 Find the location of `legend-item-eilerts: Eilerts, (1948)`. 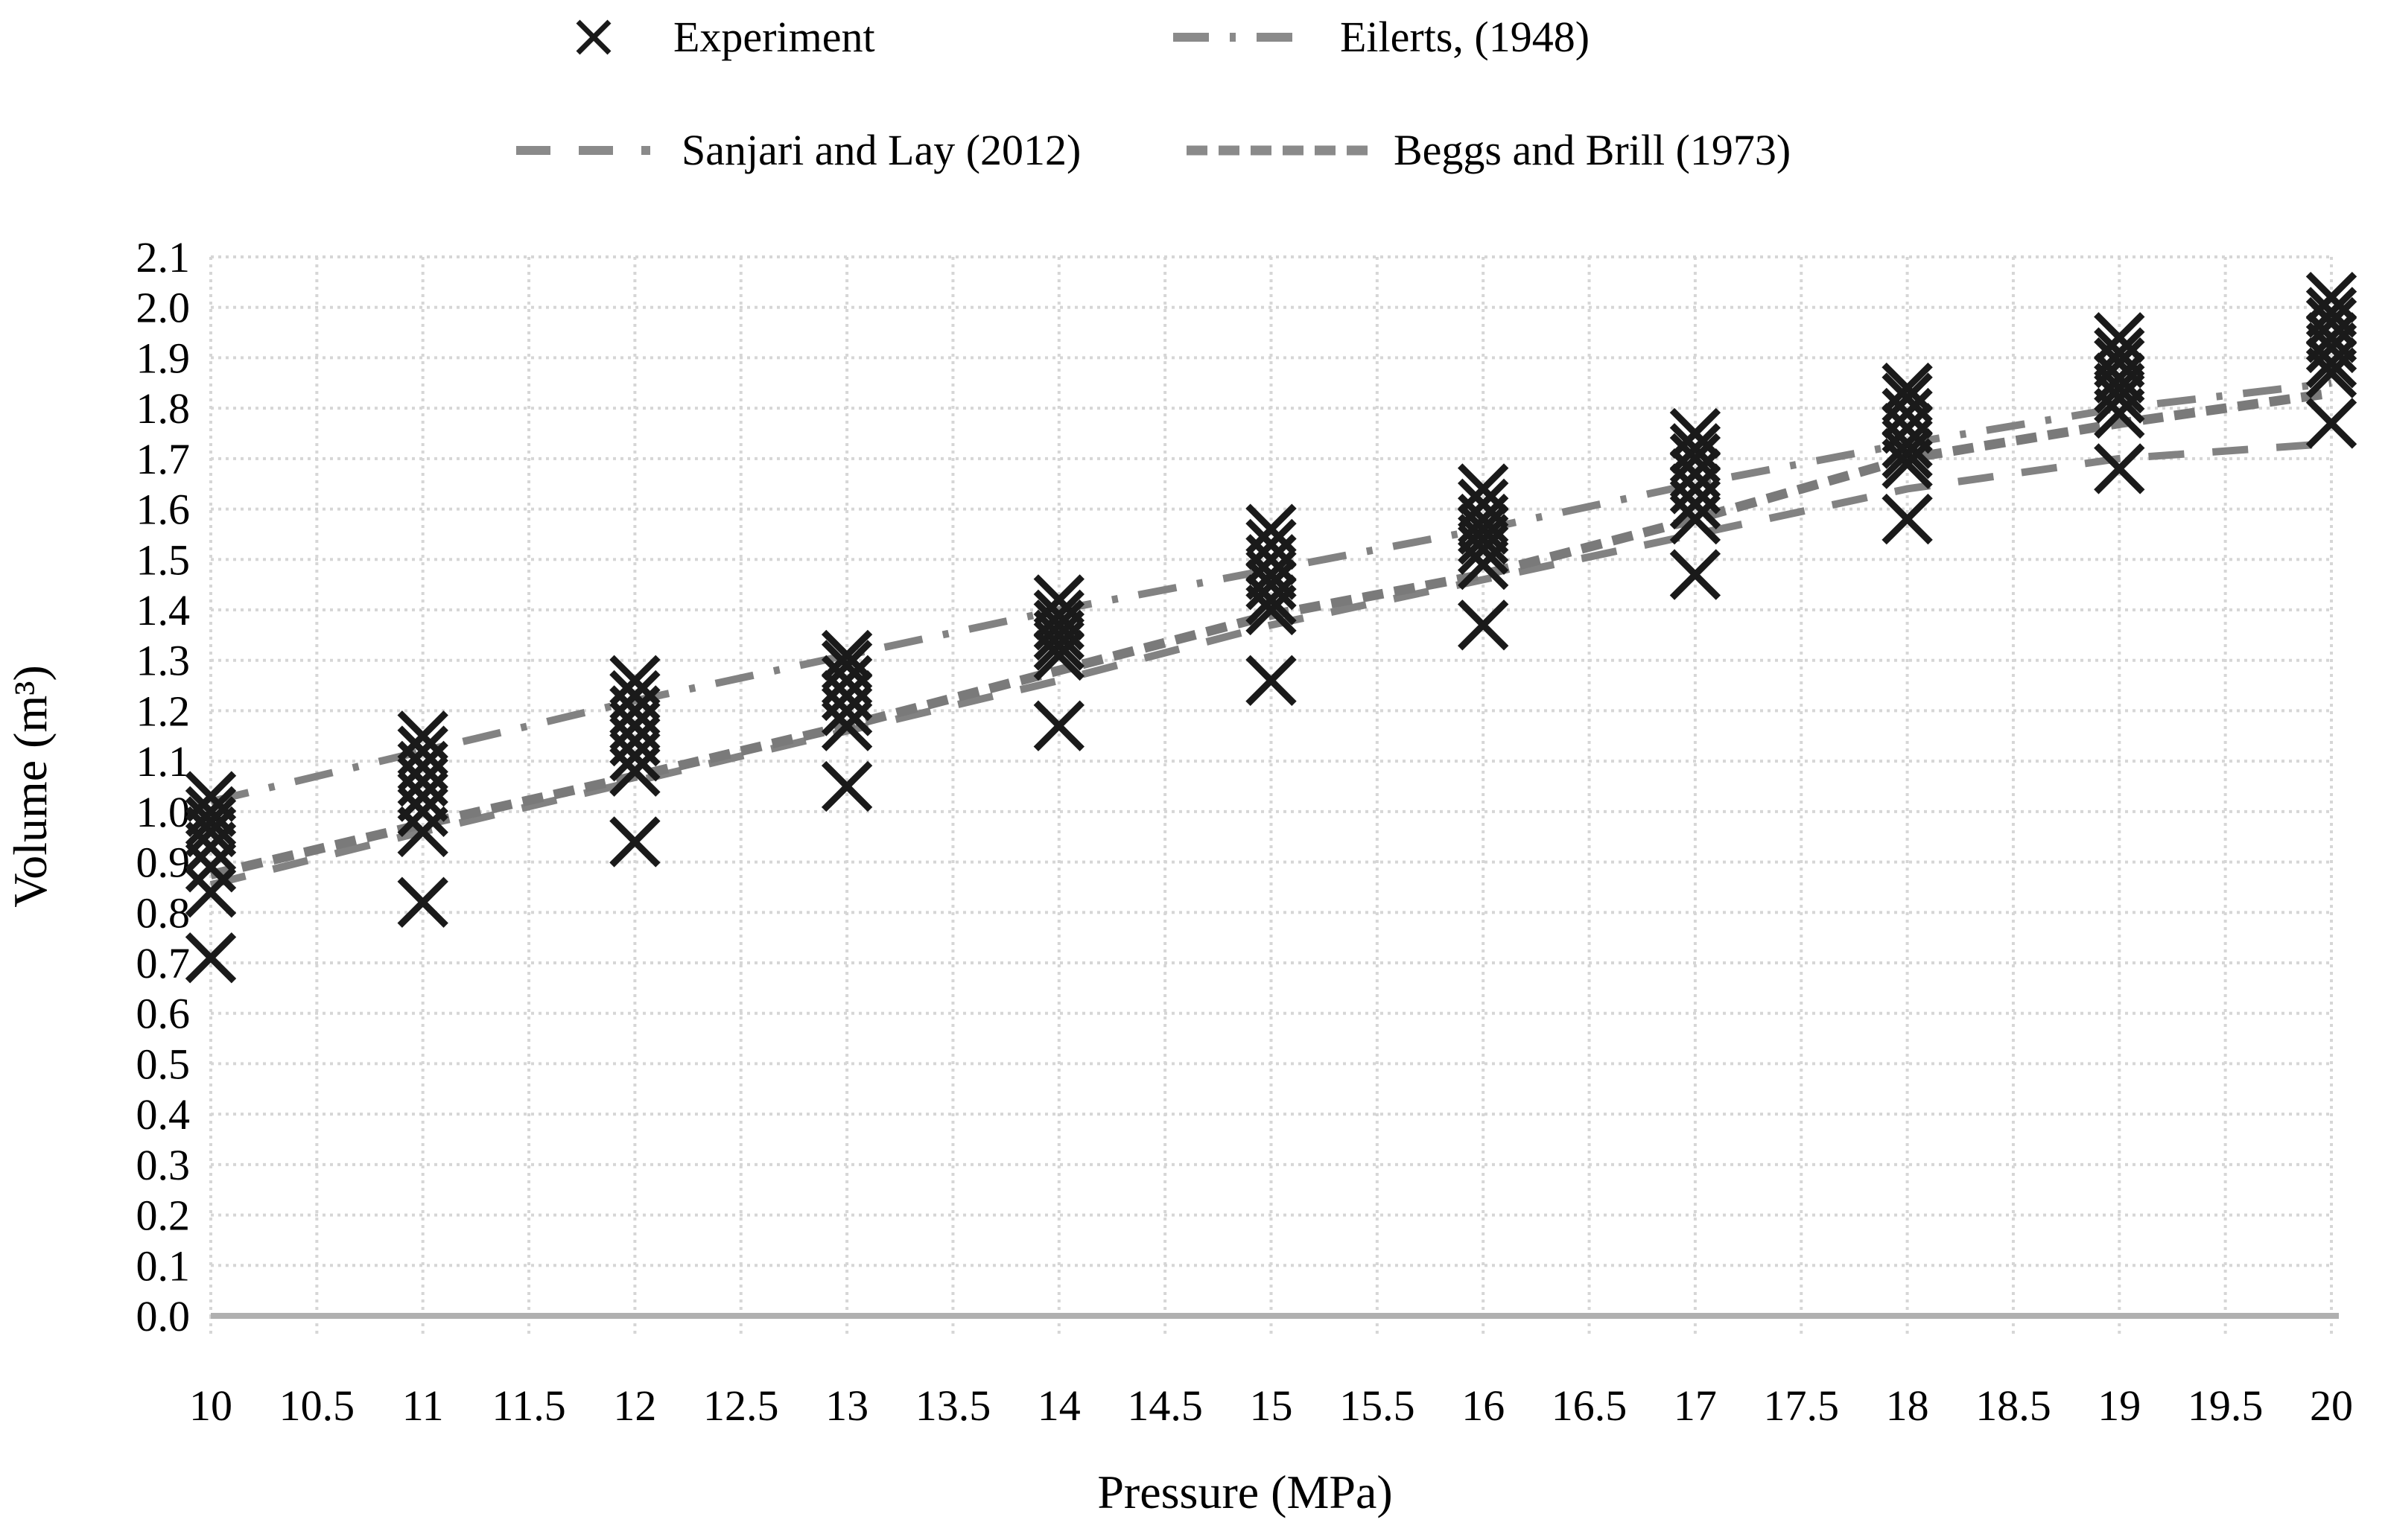

legend-item-eilerts: Eilerts, (1948) is located at coordinates (1381, 37).